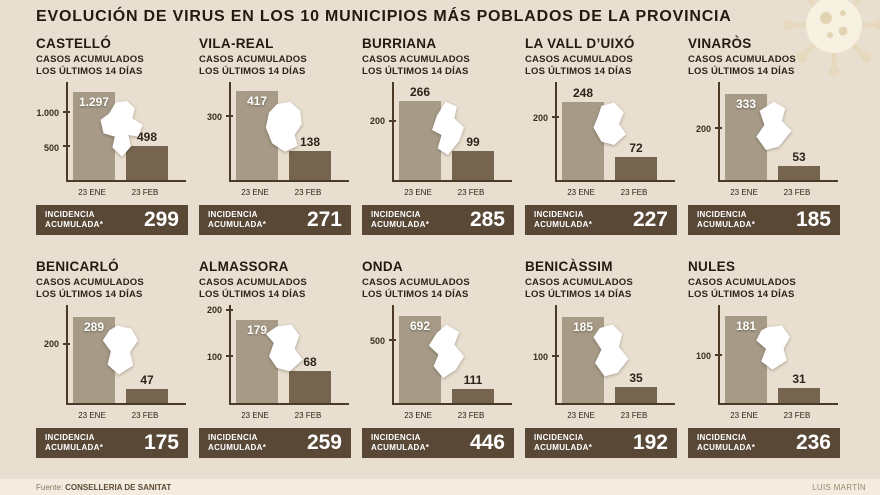  I want to click on bar-23-feb: 47, so click(147, 388).